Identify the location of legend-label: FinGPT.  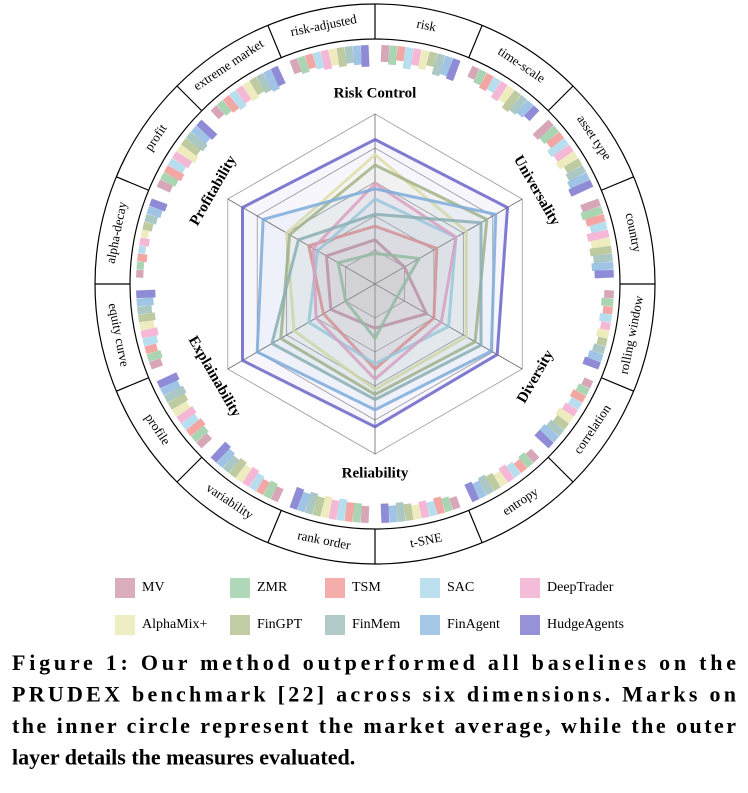
(280, 624).